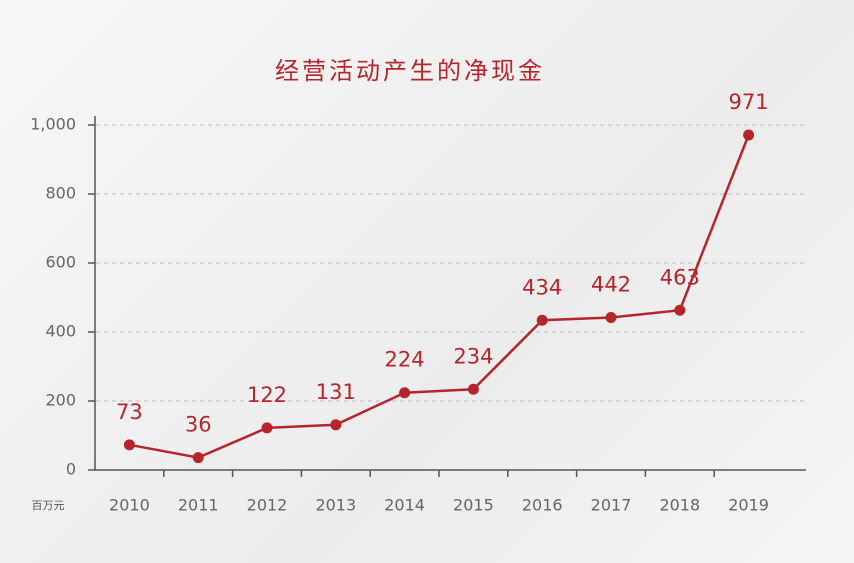  Describe the element at coordinates (60, 262) in the screenshot. I see `y-tick-label: 600` at that location.